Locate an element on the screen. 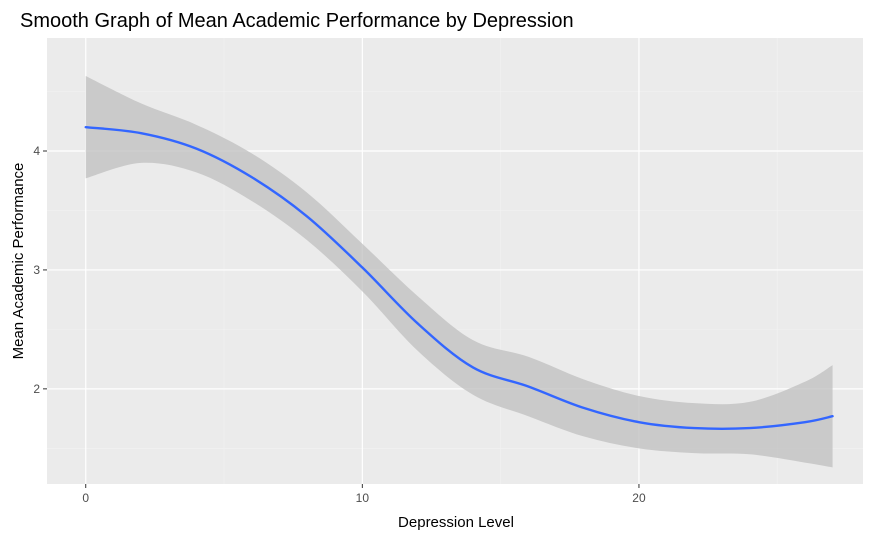 This screenshot has width=875, height=540. y-axis: 2 3 4 is located at coordinates (40, 270).